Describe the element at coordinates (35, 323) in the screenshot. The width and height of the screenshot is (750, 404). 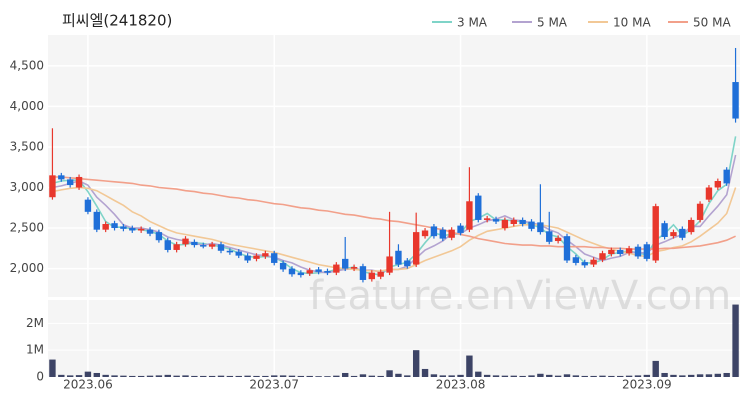
I see `volume-tick-label: 2M` at that location.